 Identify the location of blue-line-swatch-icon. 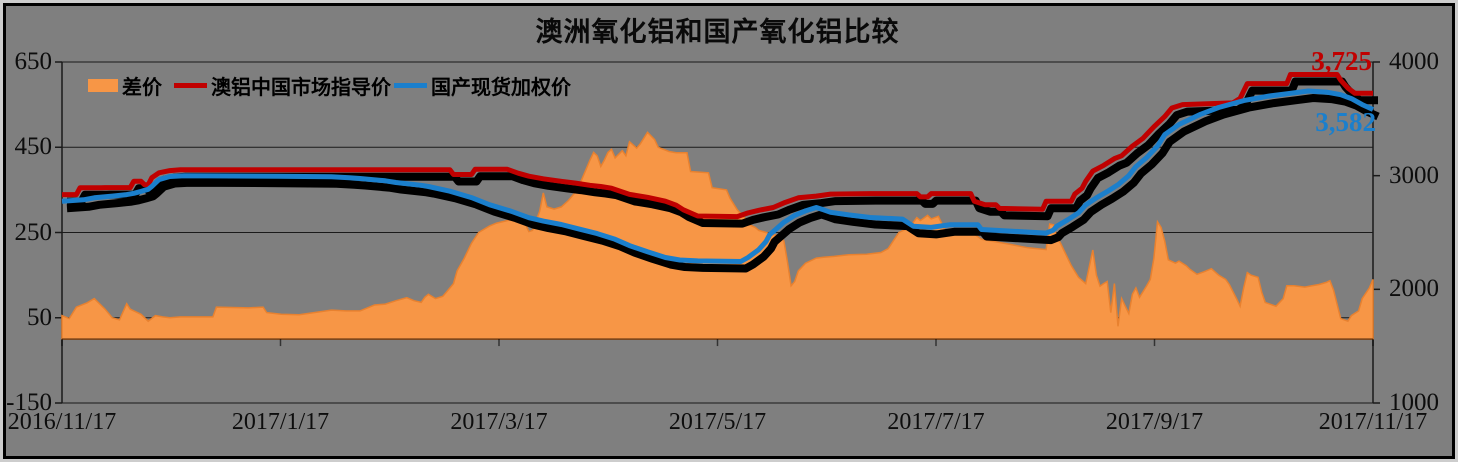
(410, 85).